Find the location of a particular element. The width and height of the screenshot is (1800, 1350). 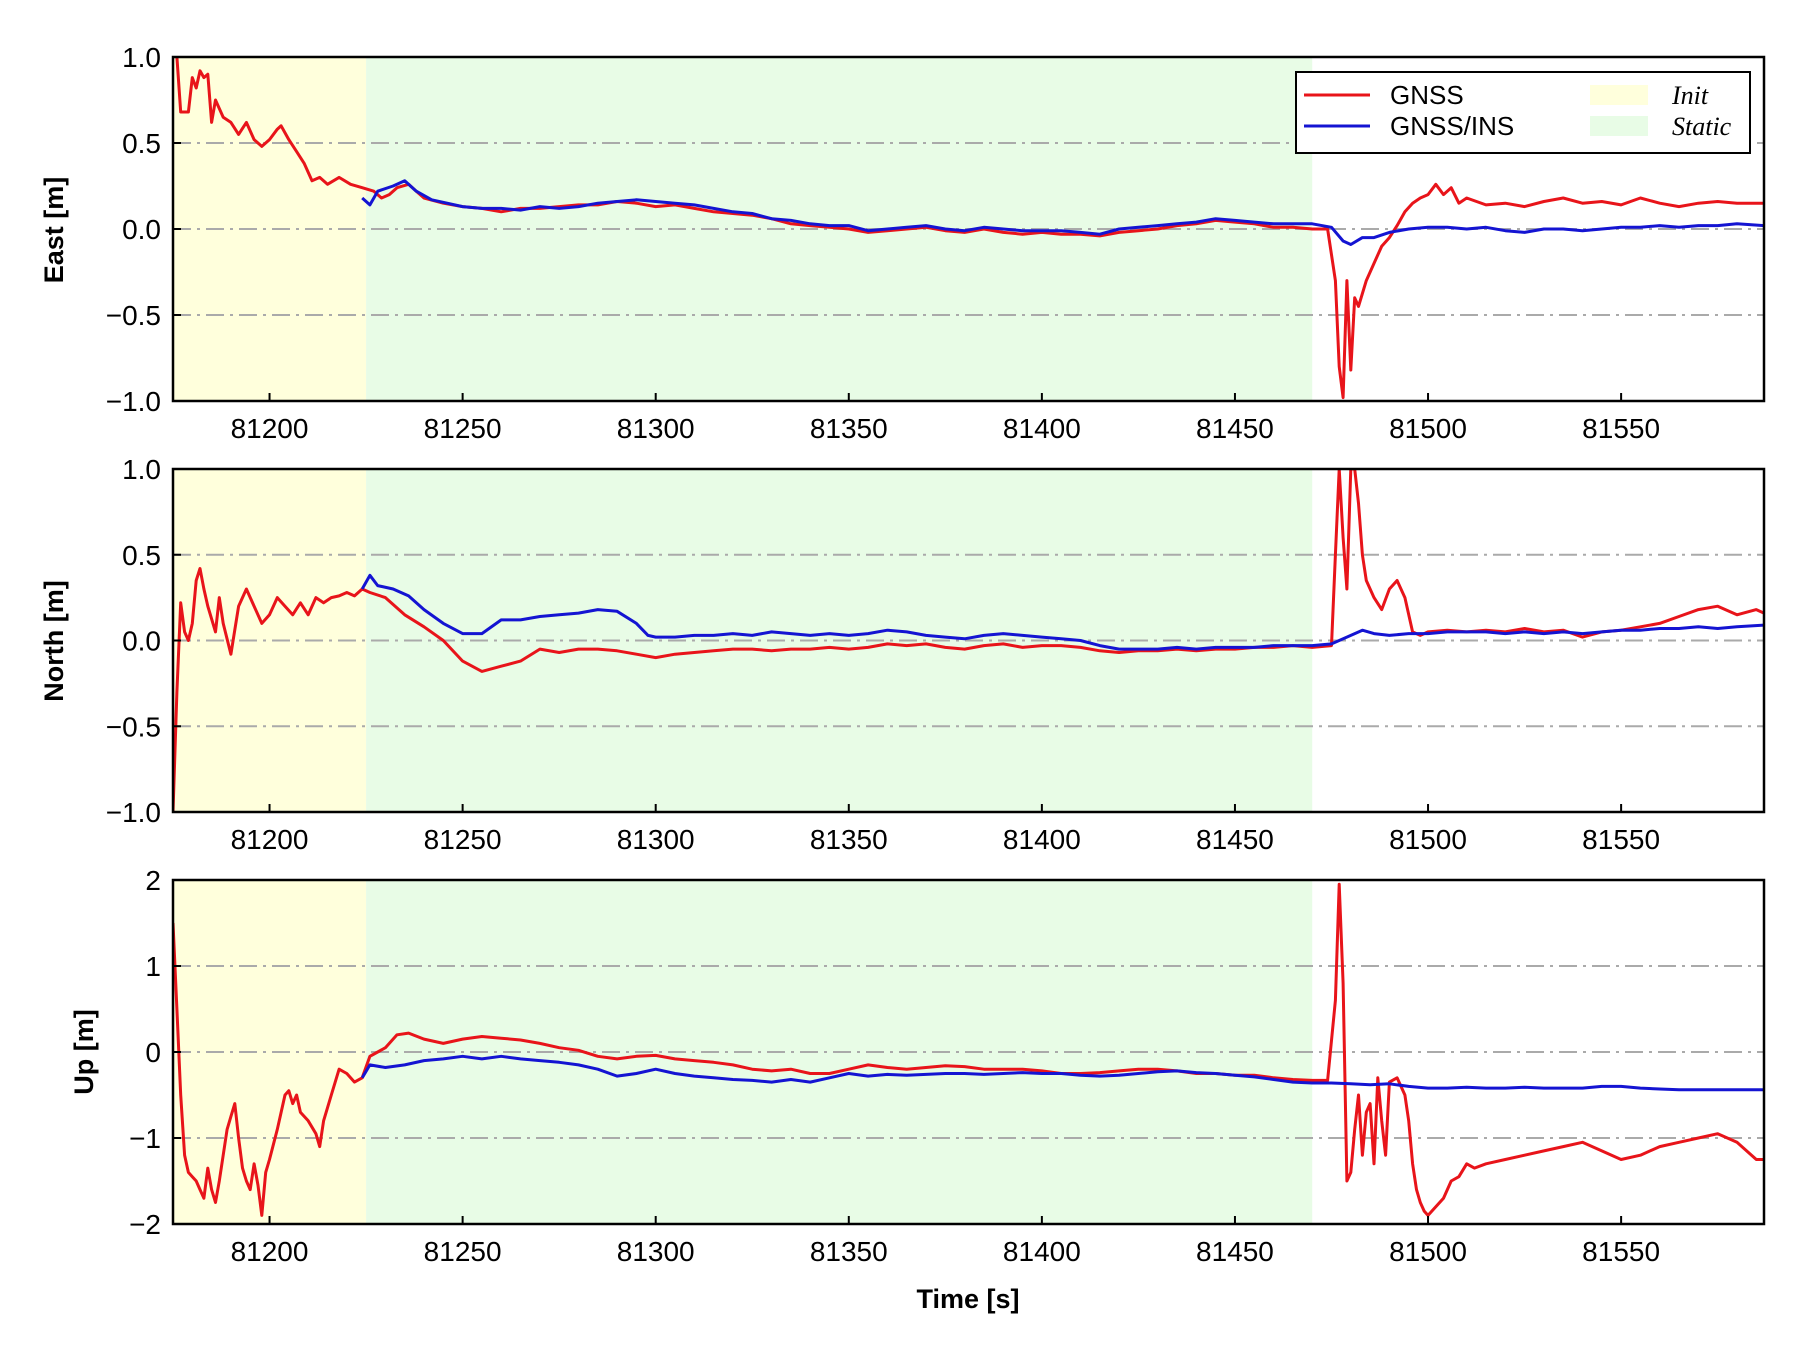

legend-swatch-static is located at coordinates (1619, 126).